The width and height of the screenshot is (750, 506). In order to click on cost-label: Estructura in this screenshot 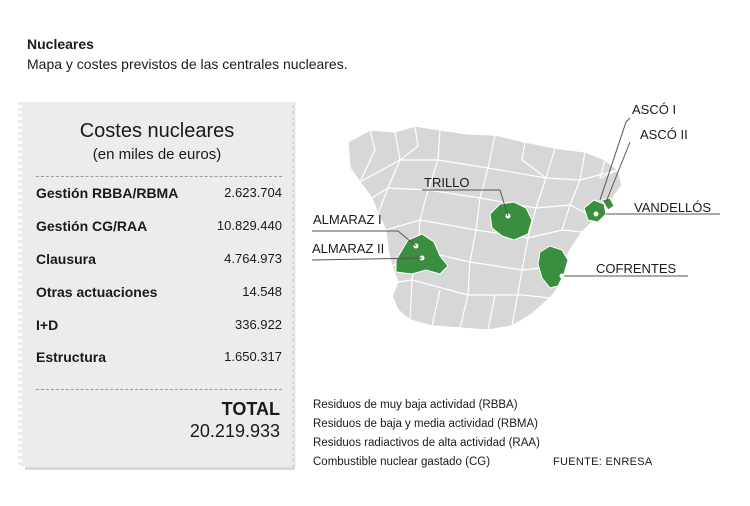, I will do `click(71, 357)`.